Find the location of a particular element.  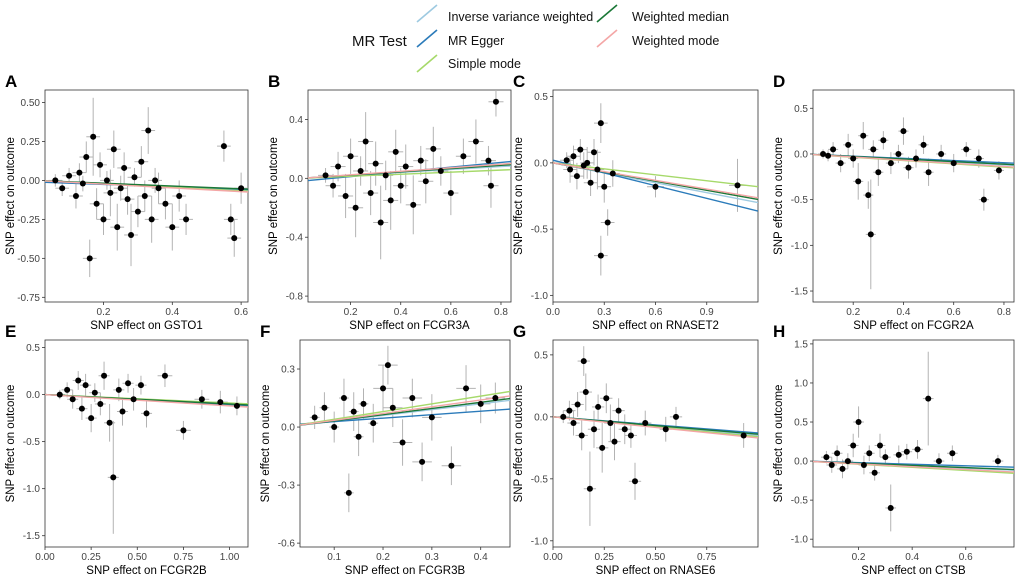

x-tick-label: 0.25 is located at coordinates (605, 557).